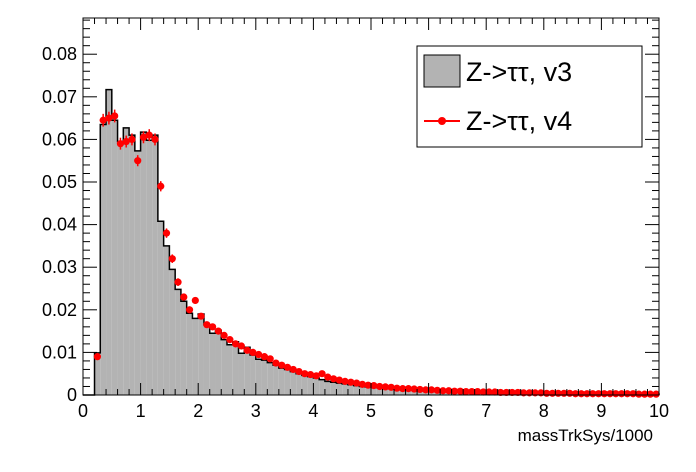  Describe the element at coordinates (519, 121) in the screenshot. I see `legend-label-v4: Z->ττ, v4` at that location.